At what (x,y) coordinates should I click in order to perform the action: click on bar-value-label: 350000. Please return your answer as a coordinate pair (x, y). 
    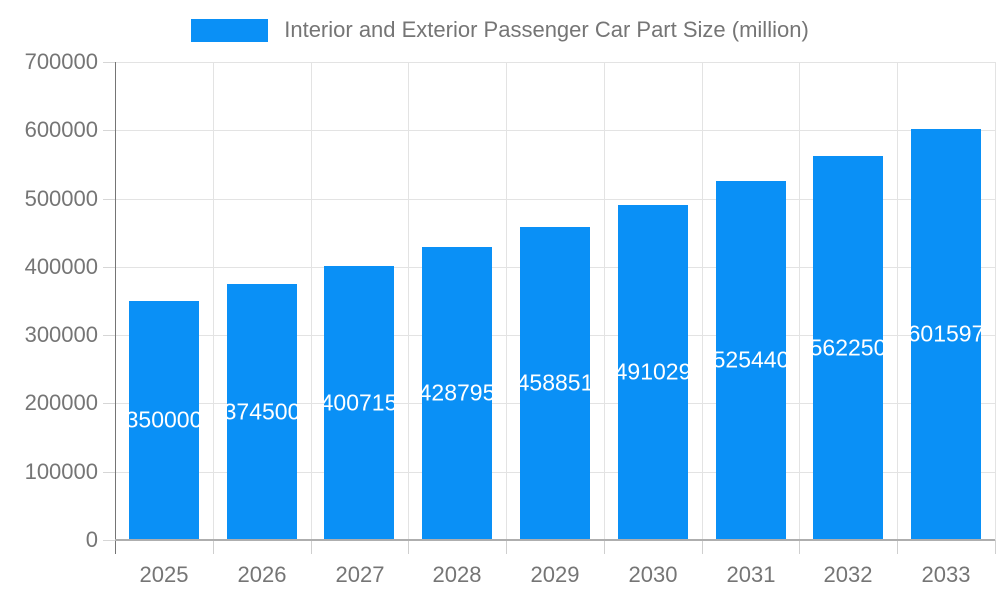
    Looking at the image, I should click on (164, 419).